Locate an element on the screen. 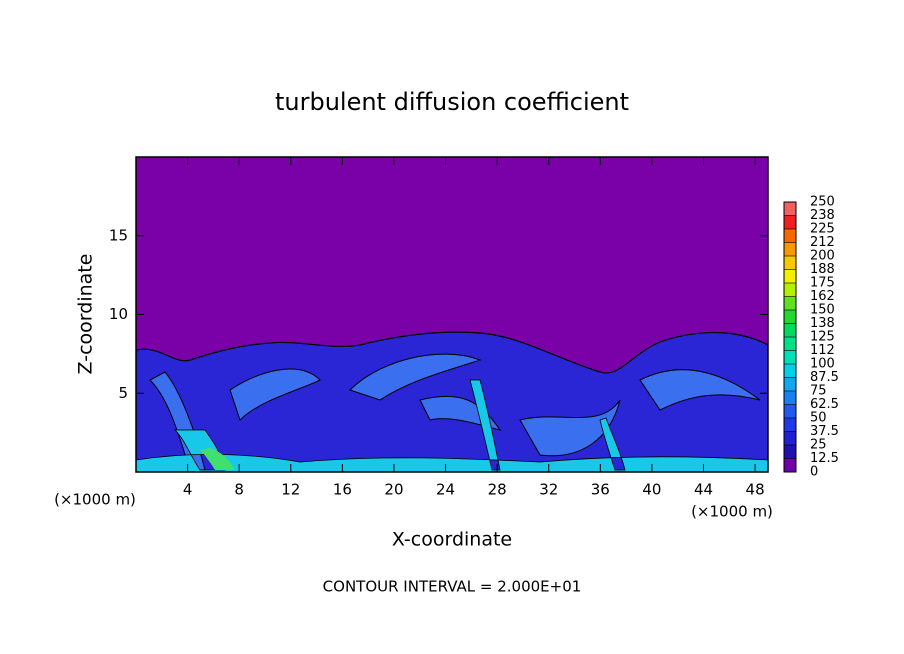 The image size is (904, 654). x-tick-label: 32 is located at coordinates (548, 490).